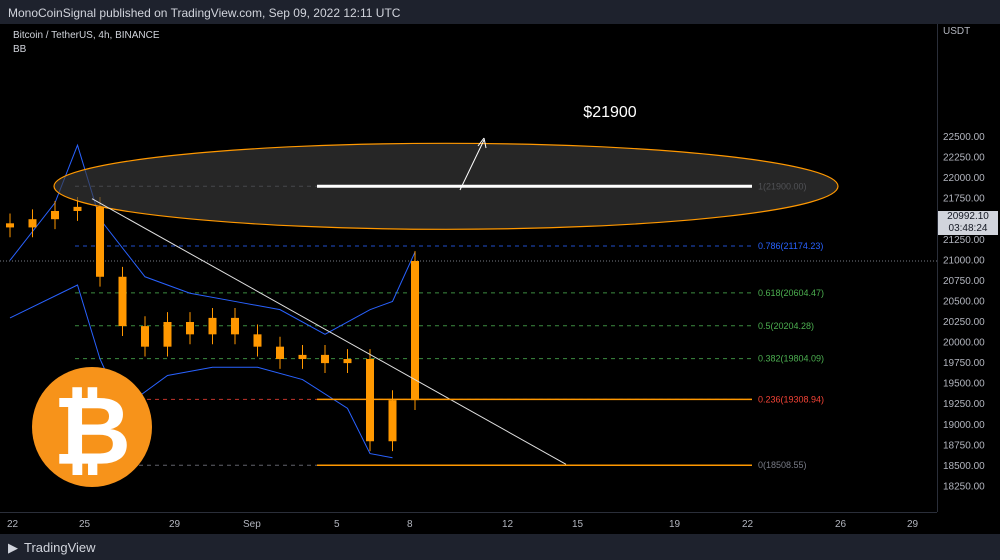  I want to click on price-axis-unit: USDT, so click(956, 31).